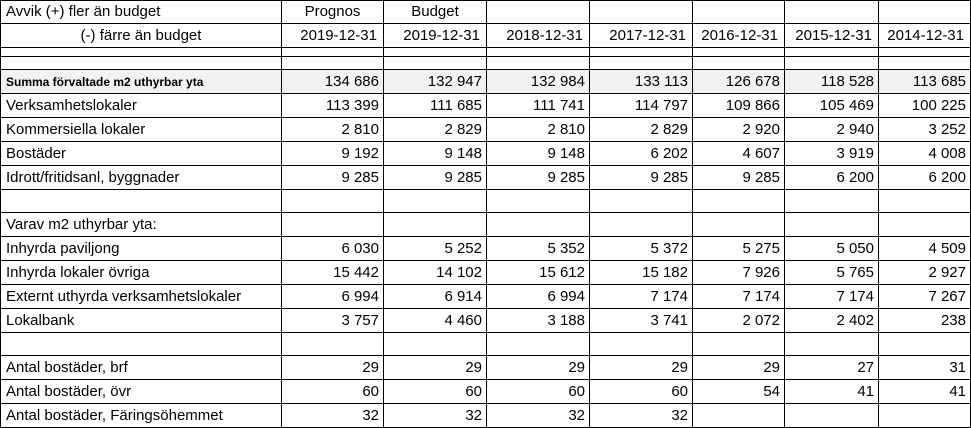 This screenshot has height=428, width=971. I want to click on header-date-budget: 2019-12-31, so click(435, 35).